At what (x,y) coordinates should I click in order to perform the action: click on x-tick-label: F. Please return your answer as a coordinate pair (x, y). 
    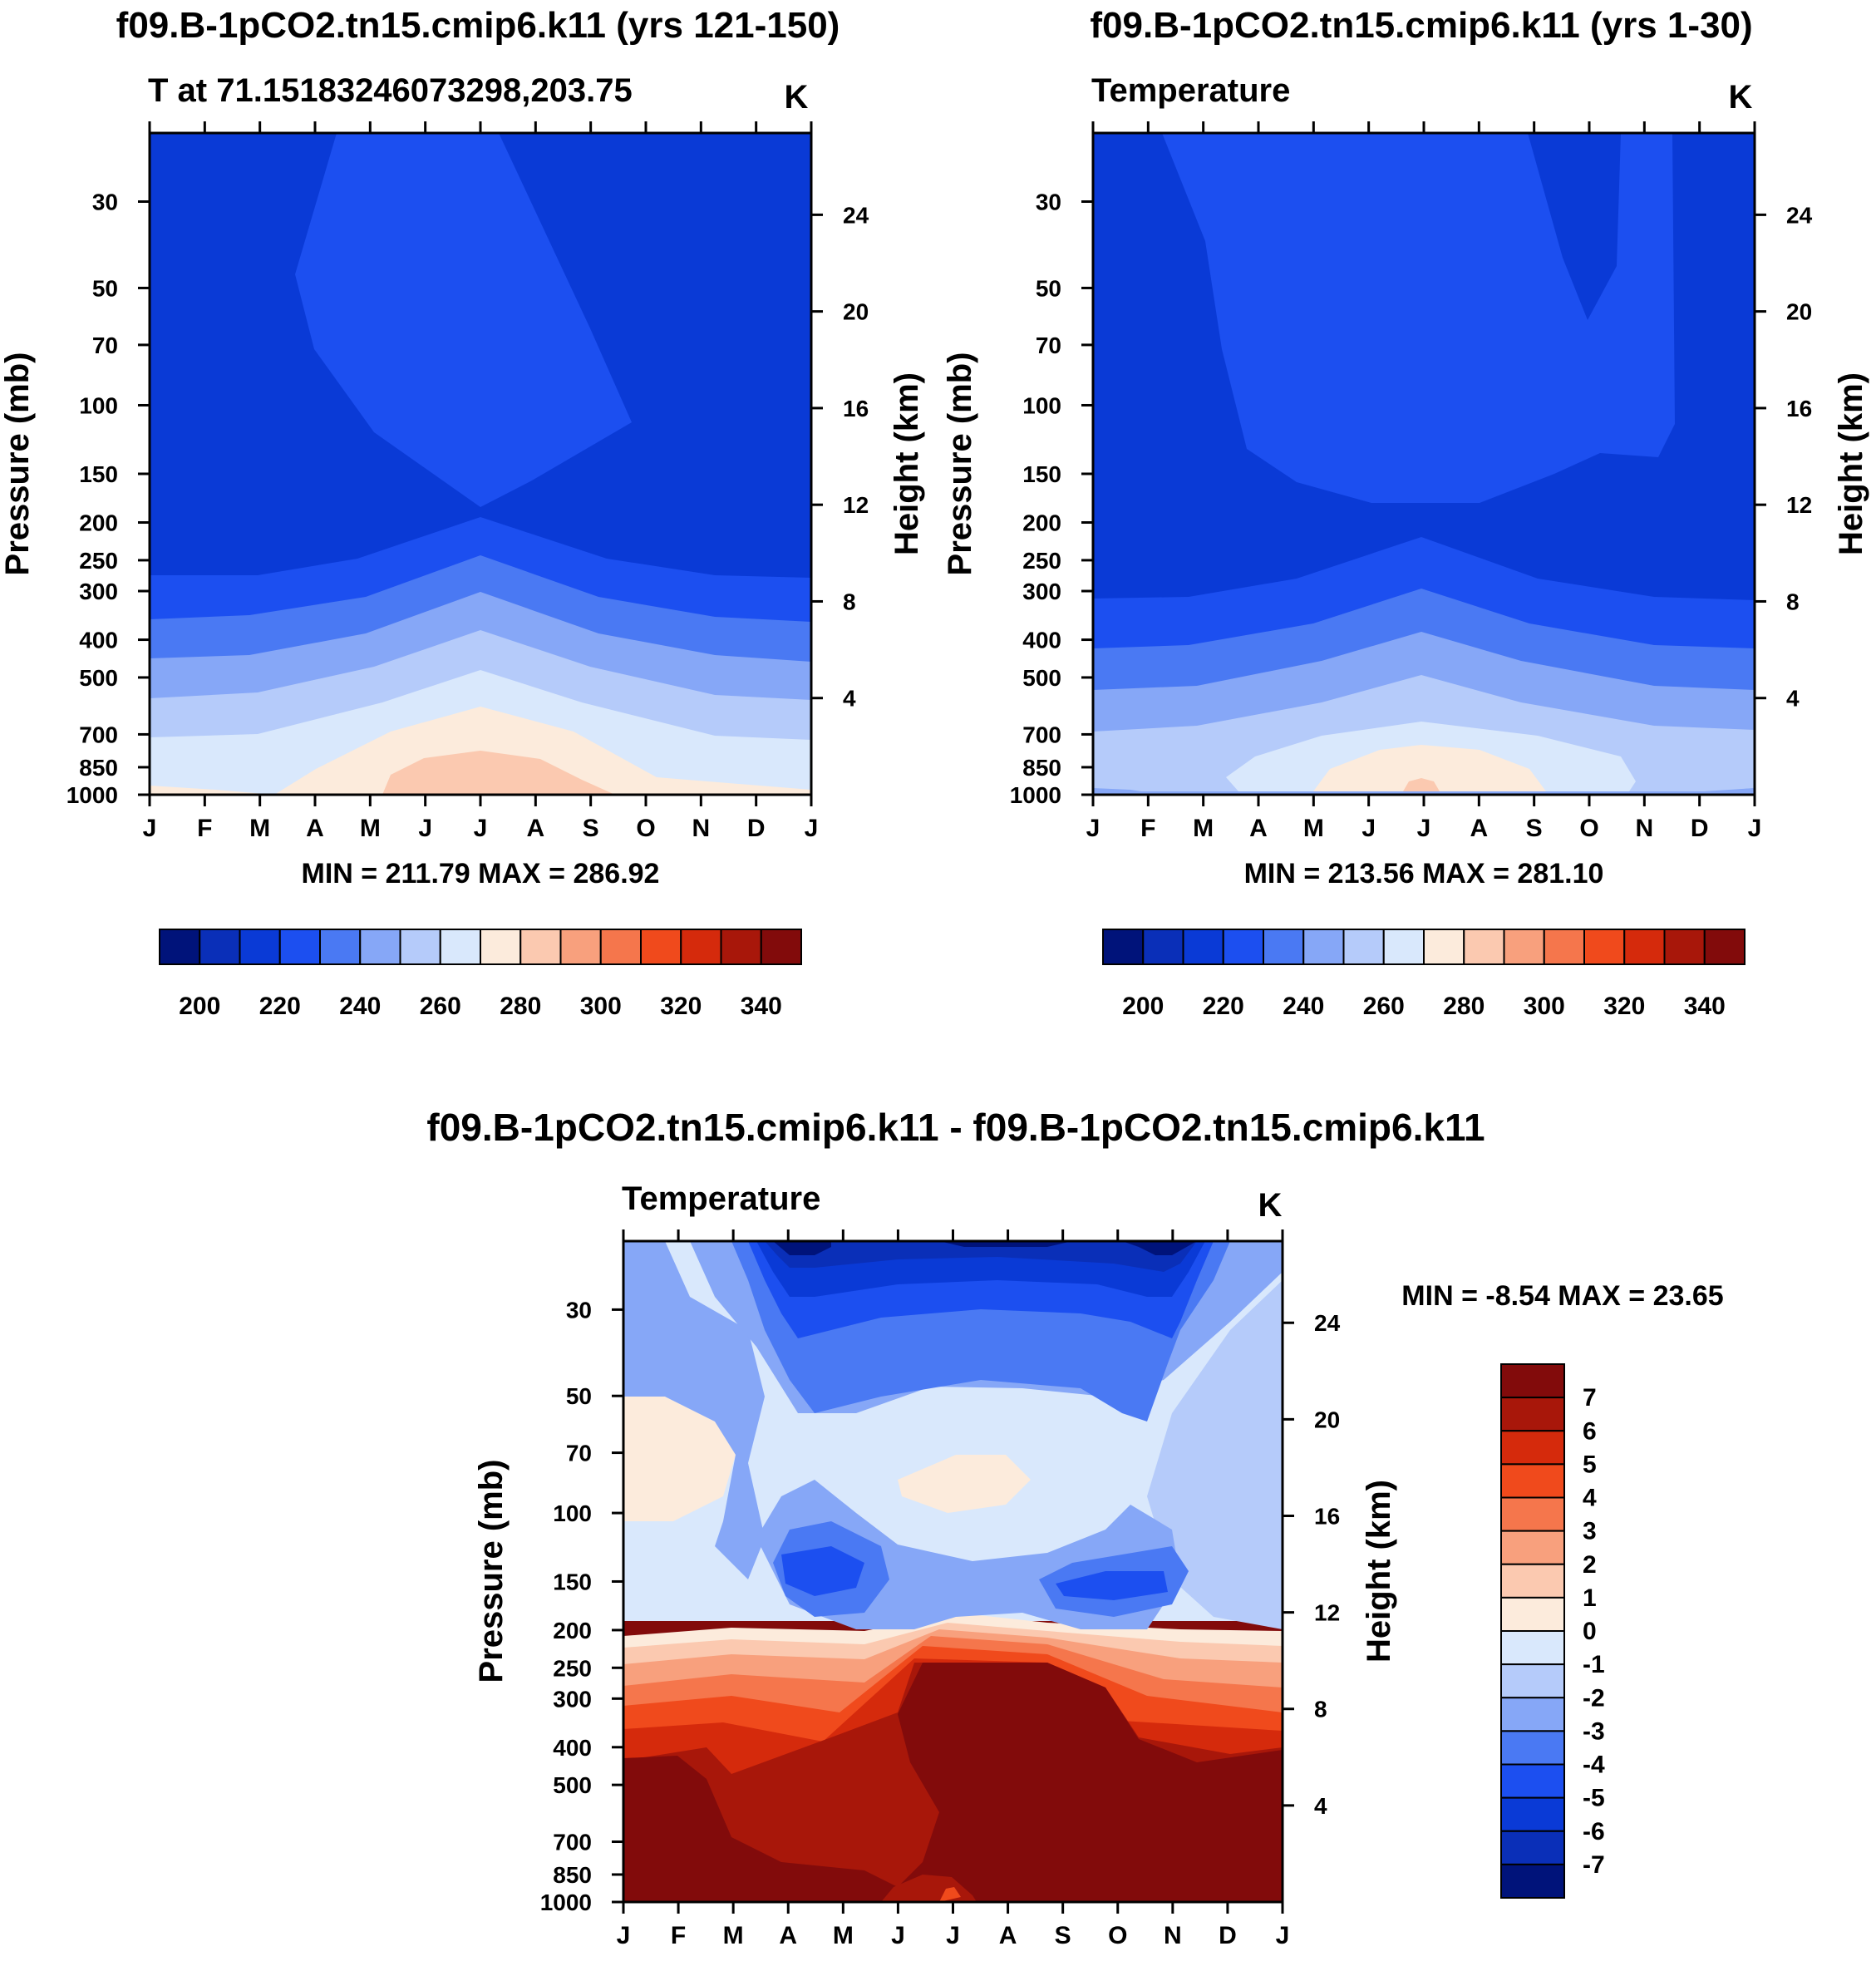
    Looking at the image, I should click on (1147, 829).